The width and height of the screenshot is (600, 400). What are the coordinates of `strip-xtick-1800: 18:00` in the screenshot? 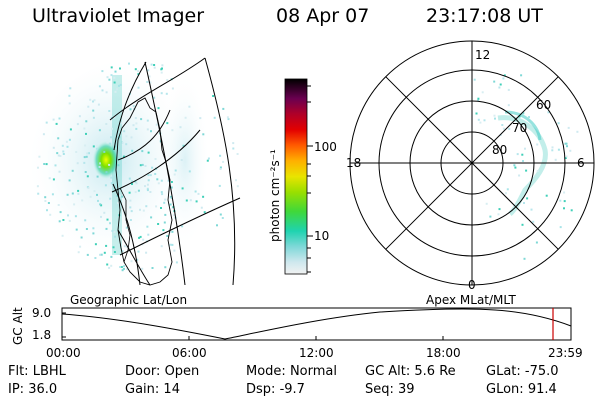 It's located at (443, 353).